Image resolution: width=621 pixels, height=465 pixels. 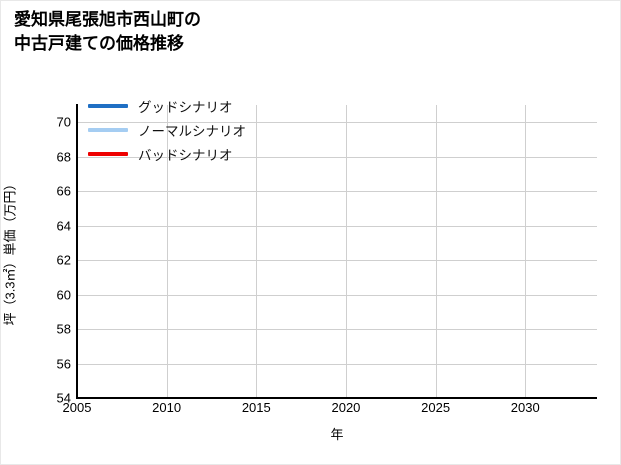 What do you see at coordinates (256, 407) in the screenshot?
I see `x-tick-label: 2015` at bounding box center [256, 407].